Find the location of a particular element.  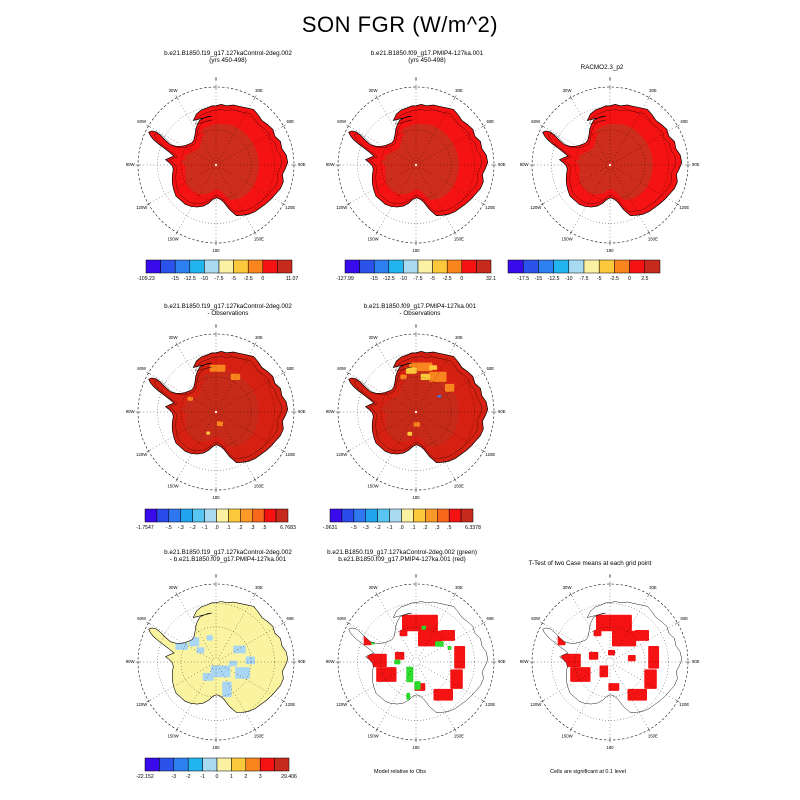

colorbar-tick-label: -.9631 is located at coordinates (330, 528).